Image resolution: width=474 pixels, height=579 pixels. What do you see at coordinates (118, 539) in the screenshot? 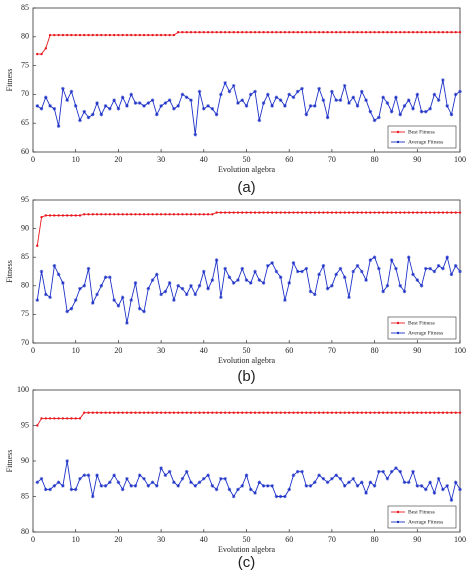
I see `x-tick-label: 20` at bounding box center [118, 539].